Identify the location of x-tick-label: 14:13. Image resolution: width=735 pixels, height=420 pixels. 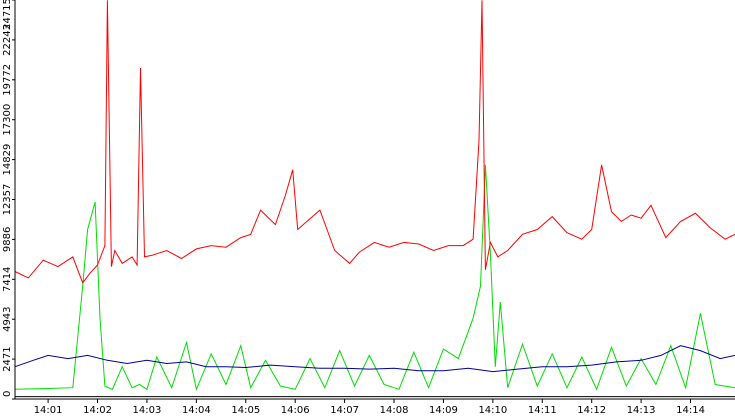
(641, 410).